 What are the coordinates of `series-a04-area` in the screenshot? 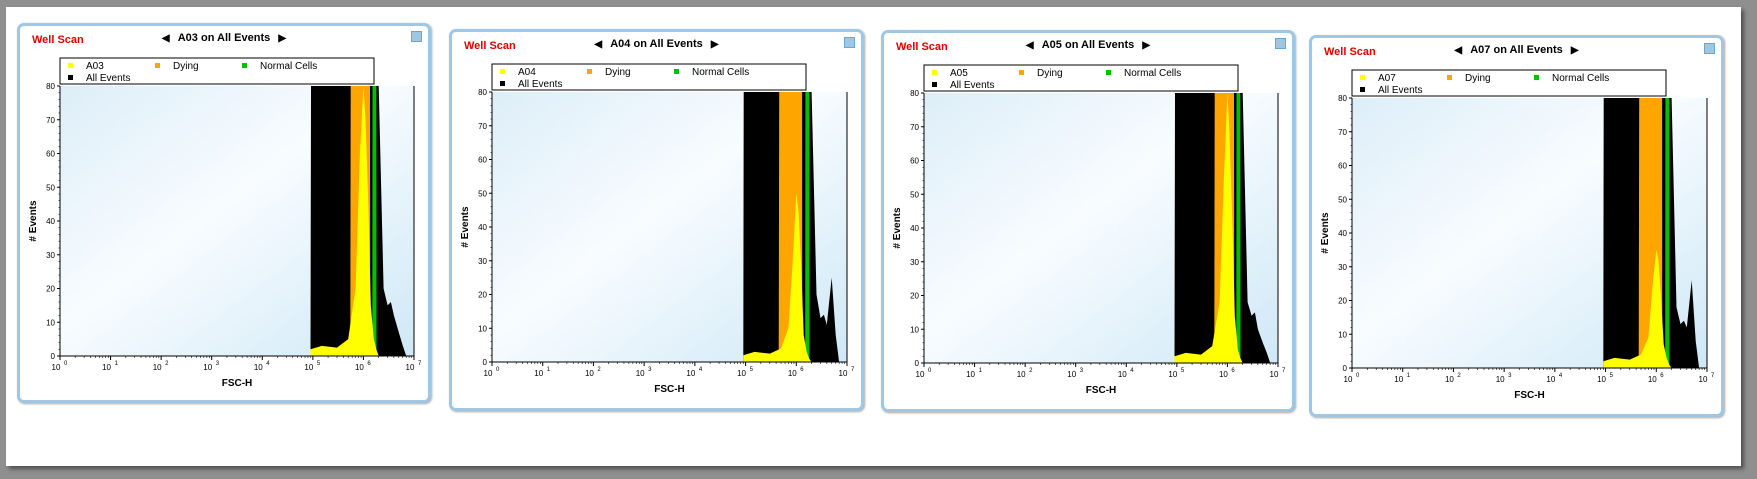 It's located at (777, 277).